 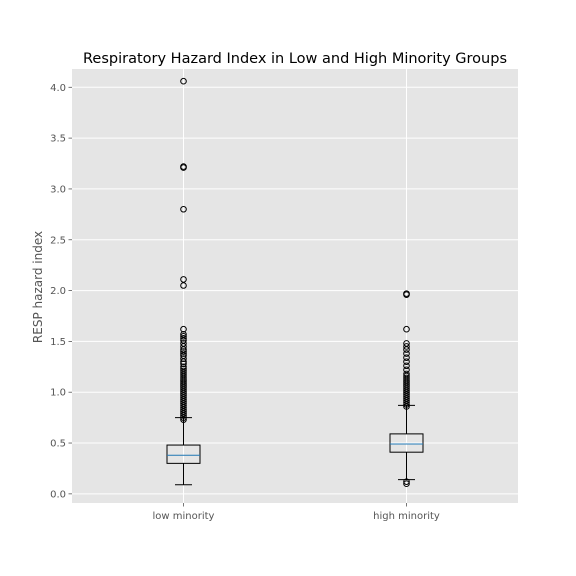 I want to click on y-tick-label: 3.5, so click(x=58, y=139).